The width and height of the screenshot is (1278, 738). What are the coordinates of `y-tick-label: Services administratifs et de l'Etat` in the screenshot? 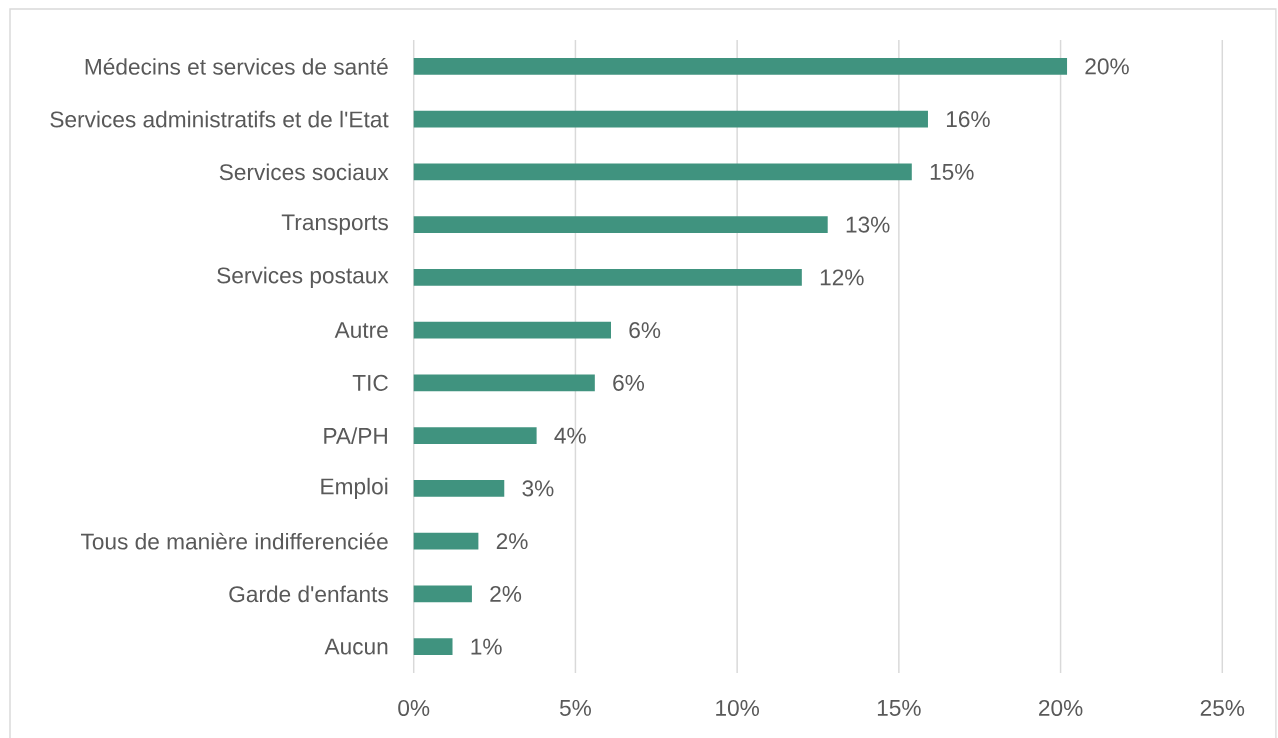 It's located at (219, 119).